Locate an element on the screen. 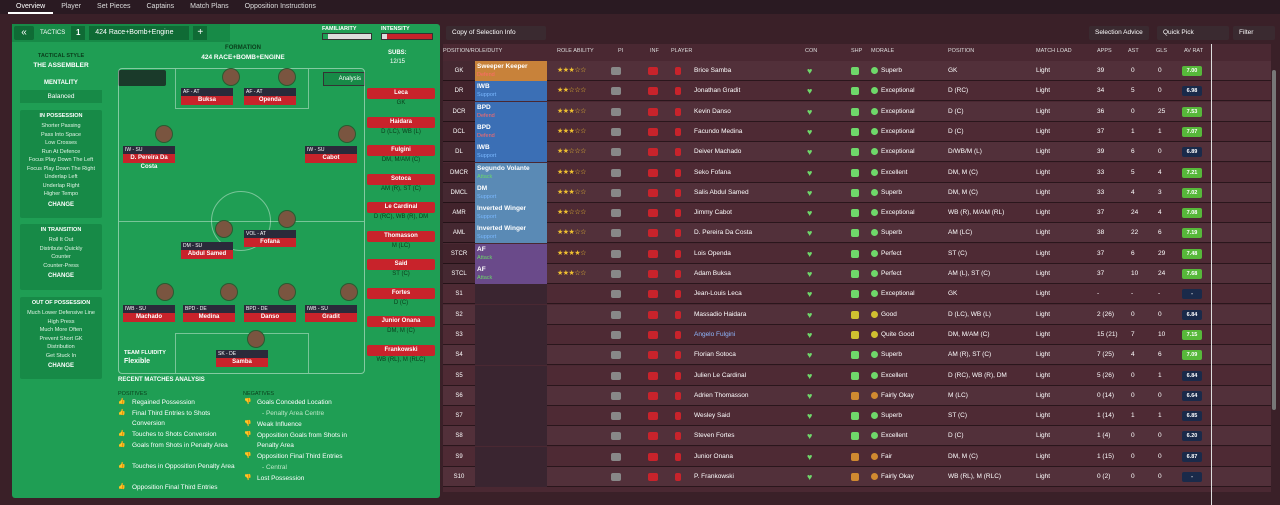 The width and height of the screenshot is (1280, 505). column-header: GLS is located at coordinates (1162, 51).